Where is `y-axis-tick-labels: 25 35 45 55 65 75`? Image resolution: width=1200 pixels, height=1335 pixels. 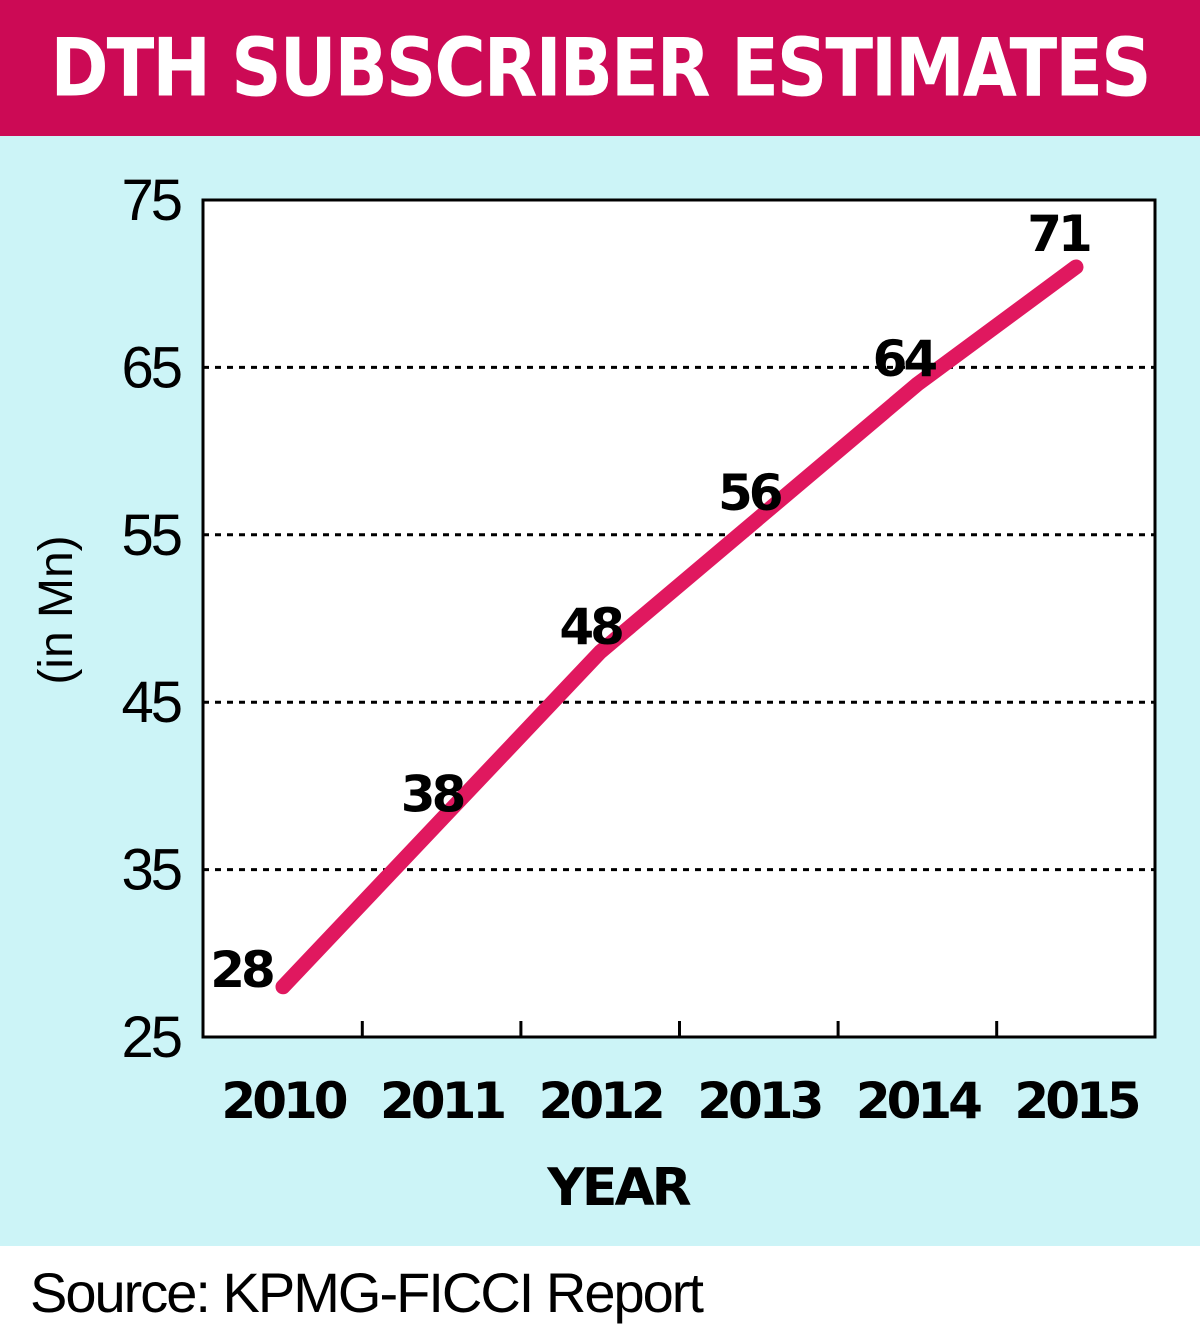 y-axis-tick-labels: 25 35 45 55 65 75 is located at coordinates (152, 619).